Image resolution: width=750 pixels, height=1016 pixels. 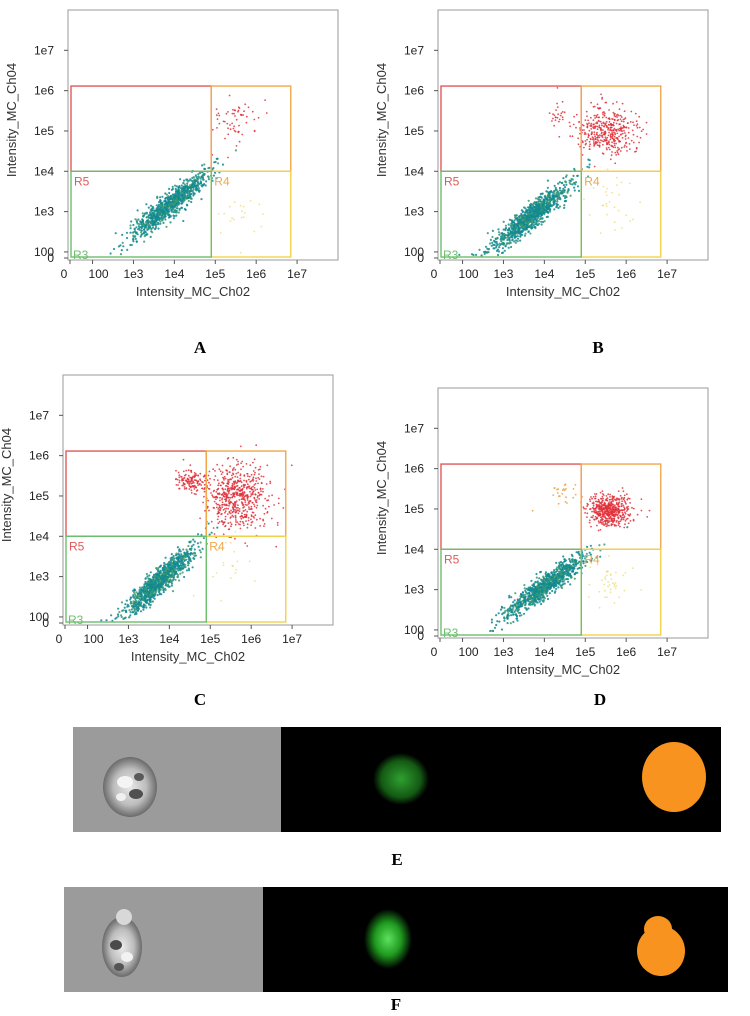 What do you see at coordinates (511, 214) in the screenshot?
I see `gate-r3` at bounding box center [511, 214].